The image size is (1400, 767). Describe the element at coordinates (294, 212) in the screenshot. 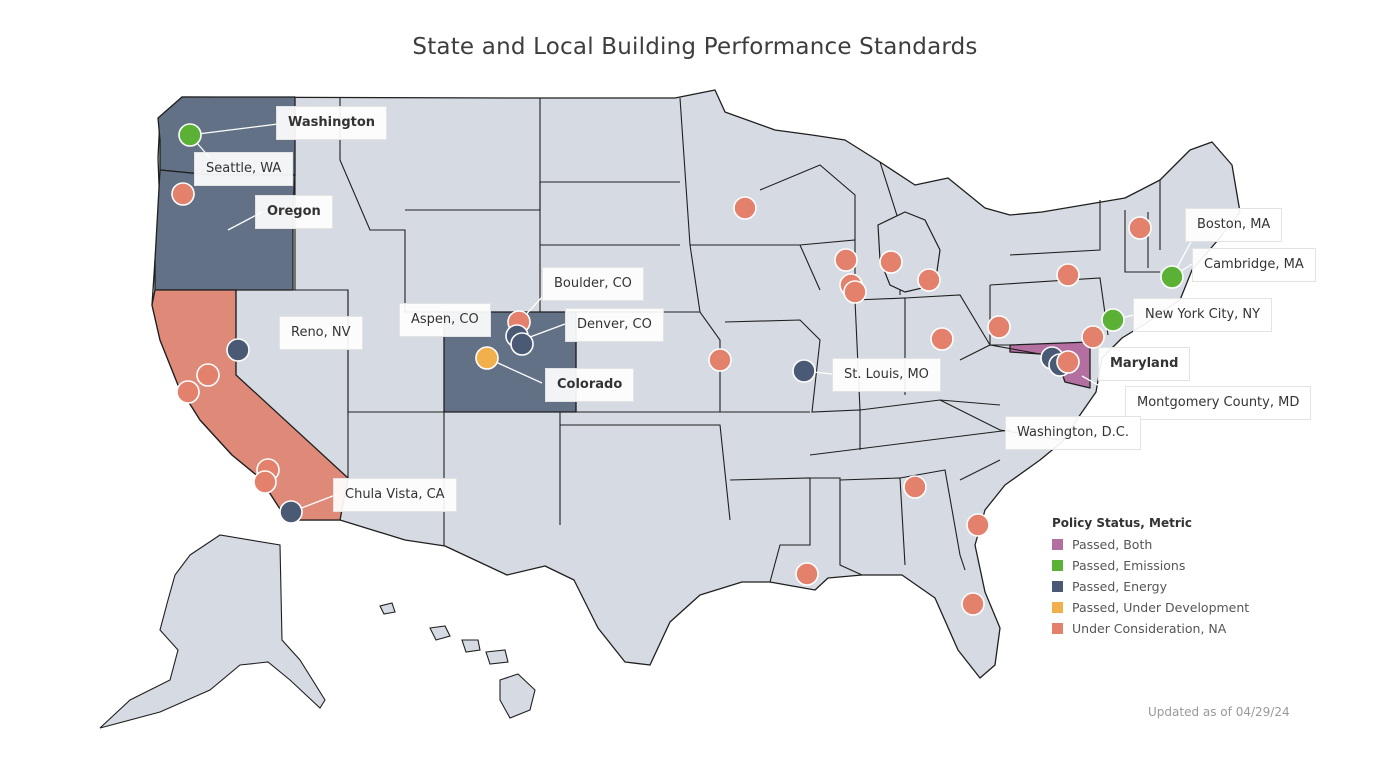

I see `label-oregon: Oregon` at that location.